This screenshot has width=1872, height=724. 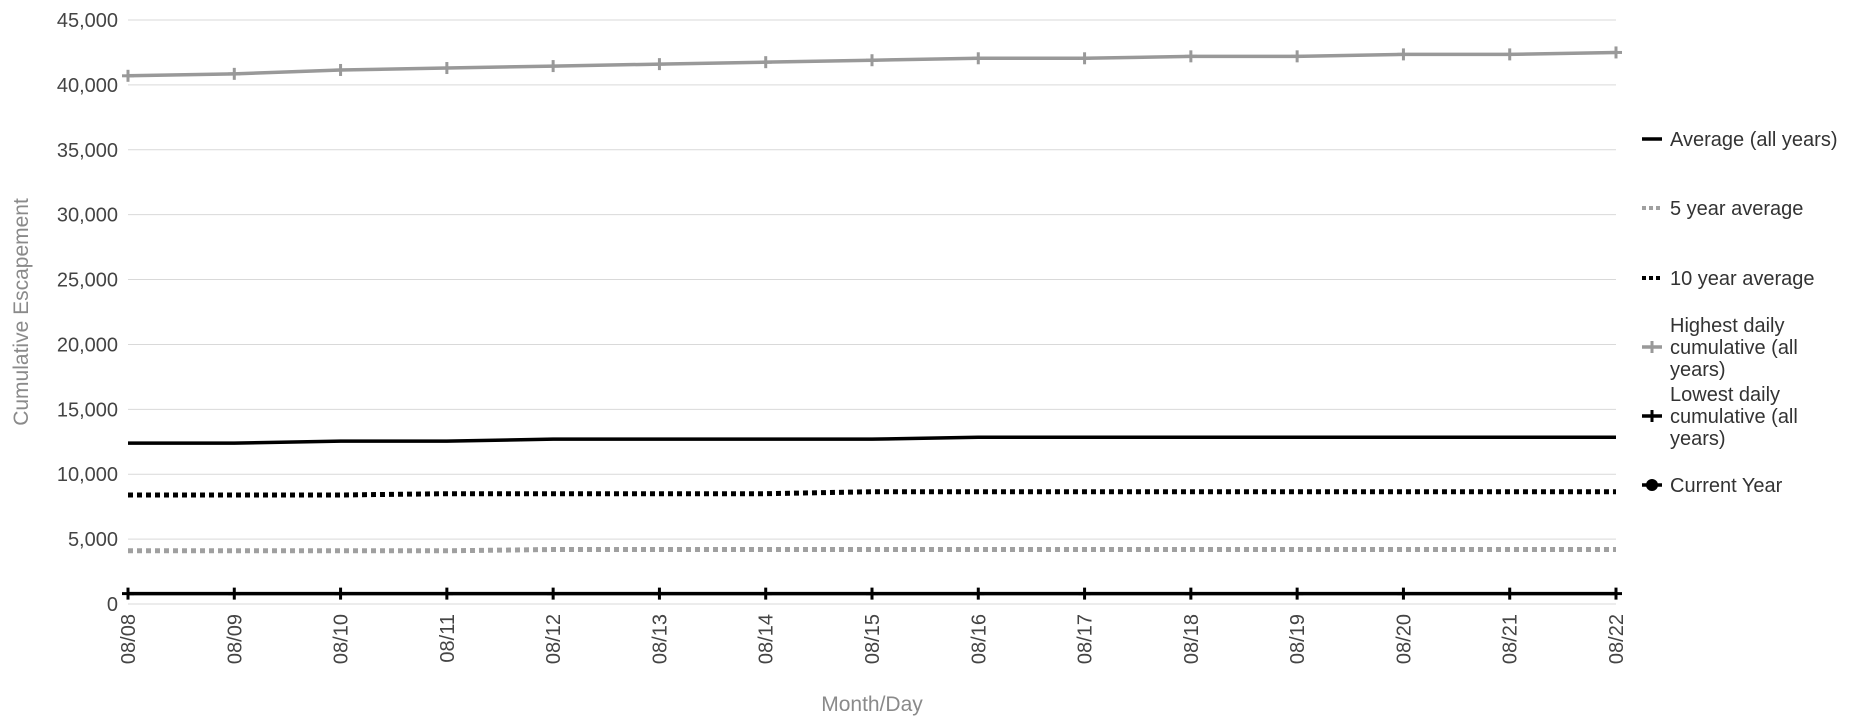 I want to click on y-tick-label: 0, so click(x=112, y=605).